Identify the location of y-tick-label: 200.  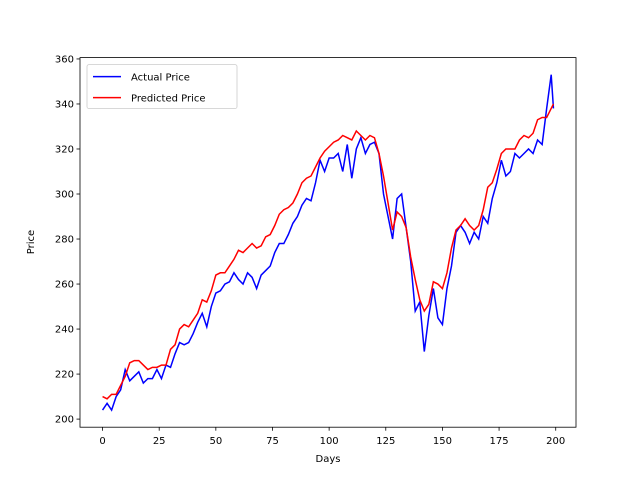
(64, 420).